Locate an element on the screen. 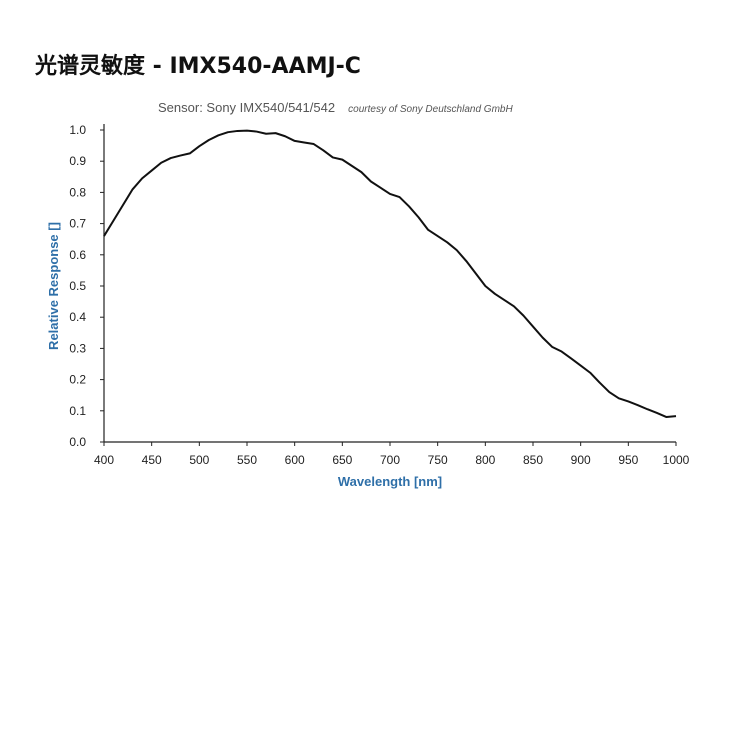 This screenshot has height=750, width=750. x-tick-label: 1000 is located at coordinates (676, 460).